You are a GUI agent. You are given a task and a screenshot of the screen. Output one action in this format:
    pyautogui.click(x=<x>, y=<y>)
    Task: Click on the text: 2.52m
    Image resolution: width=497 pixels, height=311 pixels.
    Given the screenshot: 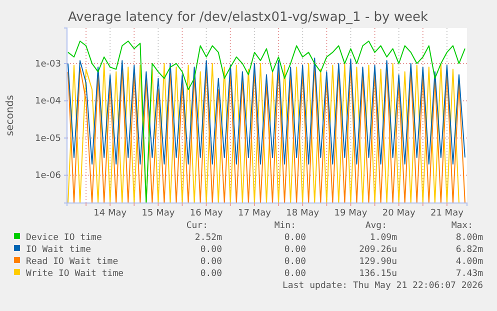 What is the action you would take?
    pyautogui.click(x=208, y=238)
    